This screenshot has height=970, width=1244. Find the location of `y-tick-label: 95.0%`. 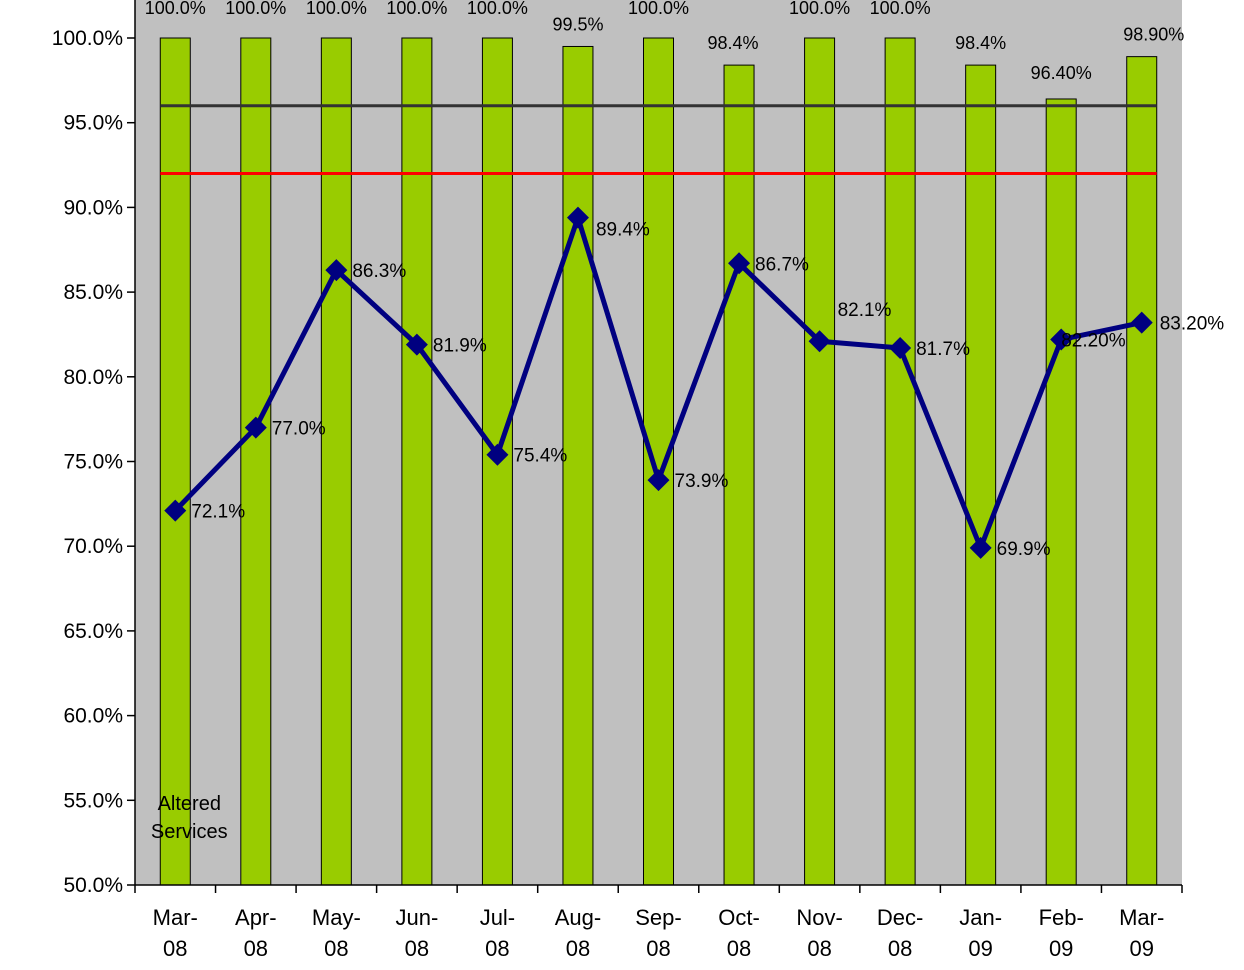

y-tick-label: 95.0% is located at coordinates (93, 123).